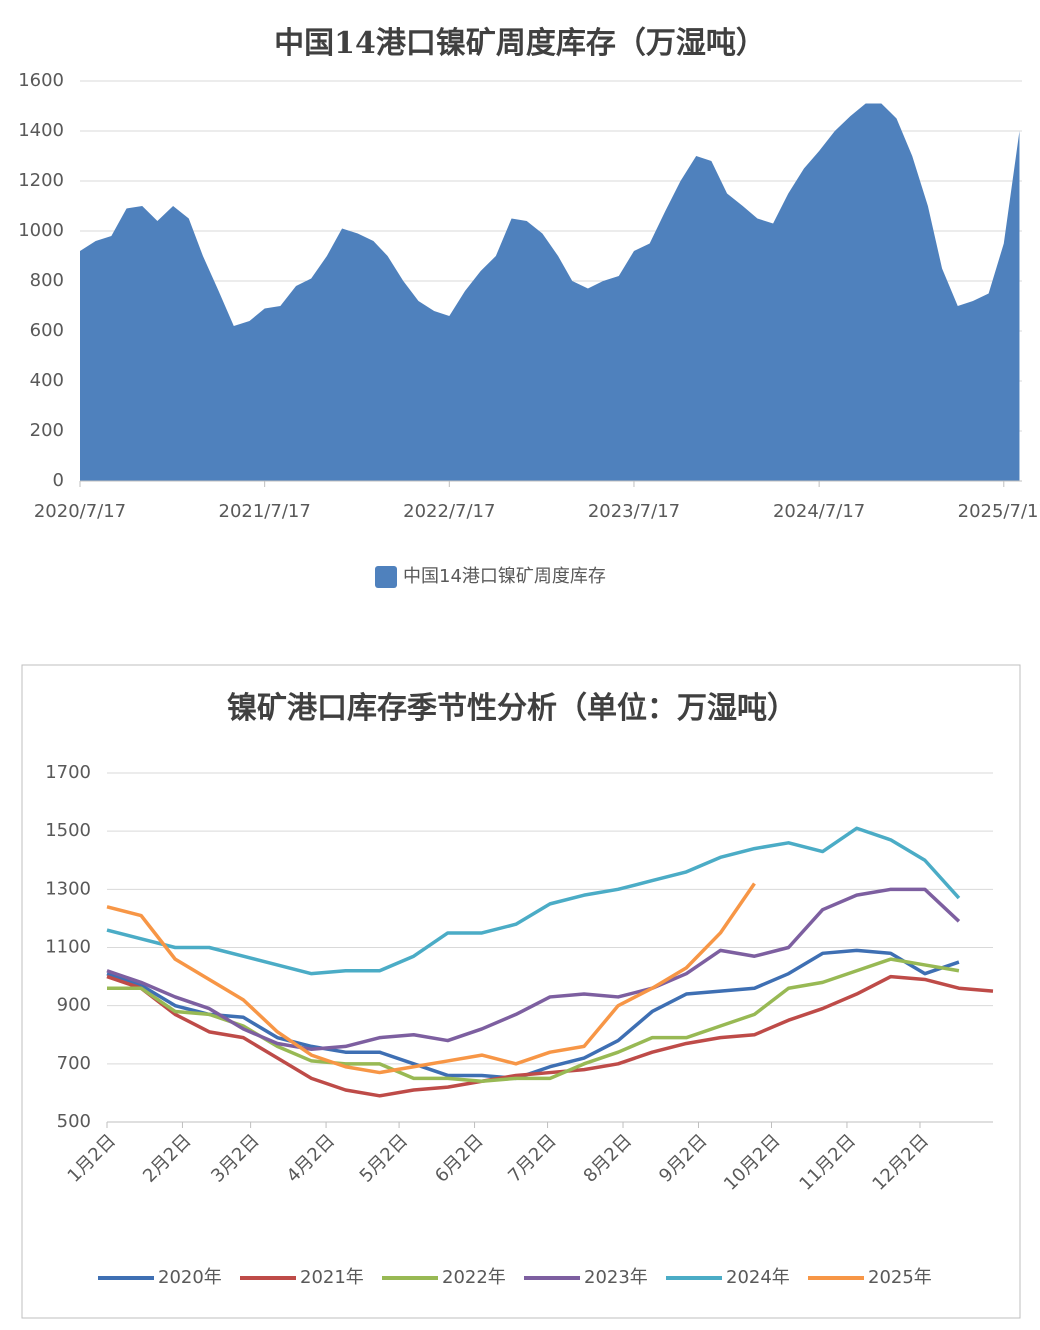 The width and height of the screenshot is (1040, 1330). What do you see at coordinates (311, 1158) in the screenshot?
I see `x-tick-label: 4月2日` at bounding box center [311, 1158].